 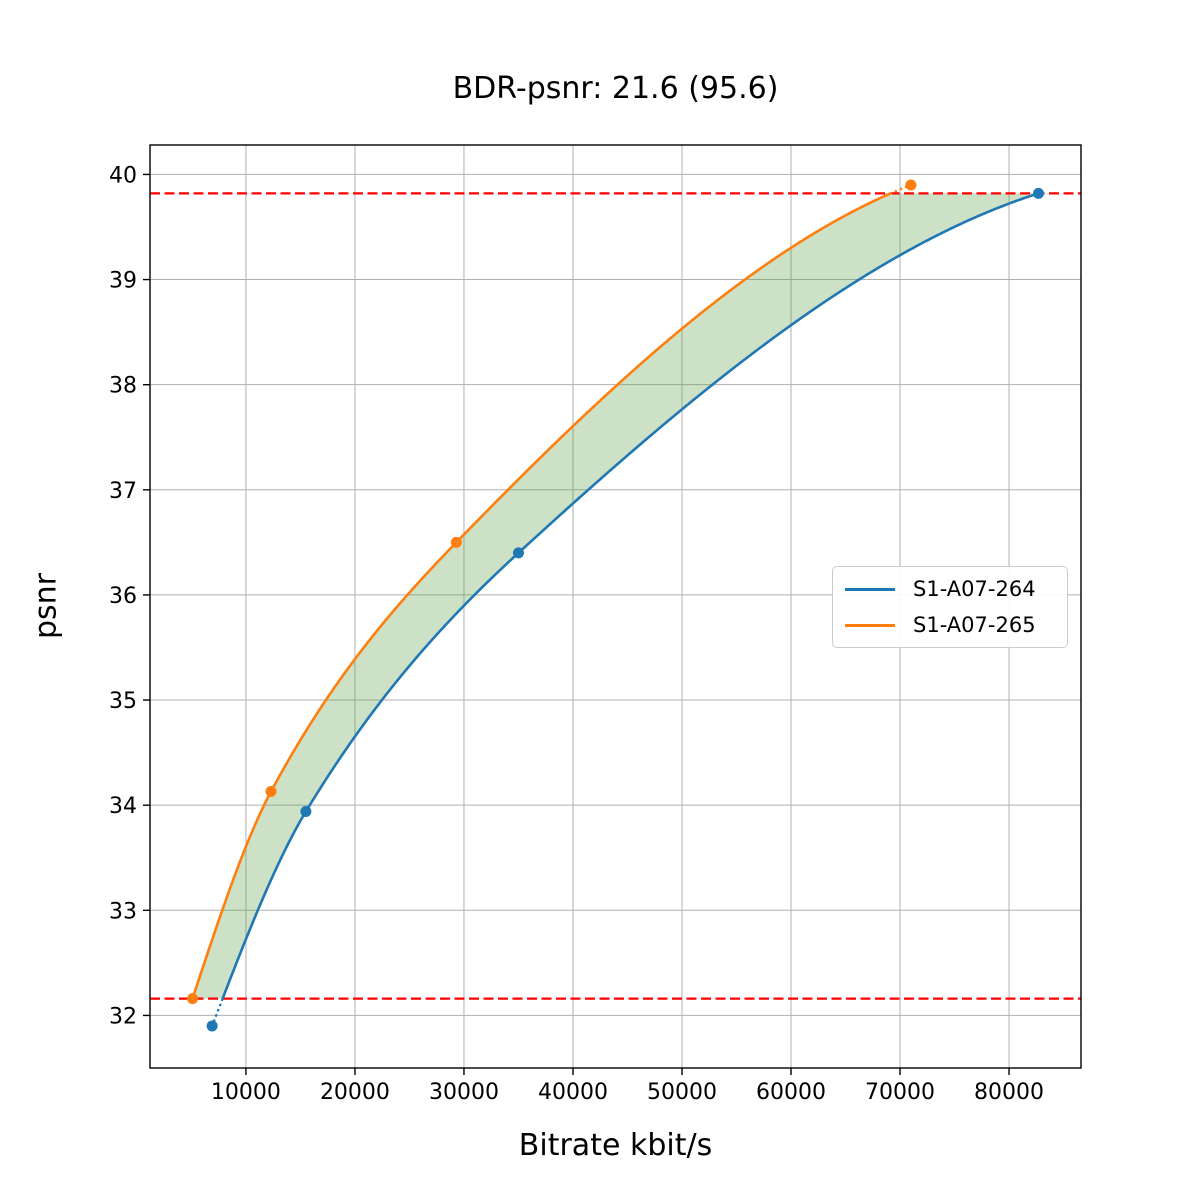 I want to click on y-tick-label: 32, so click(x=123, y=1016).